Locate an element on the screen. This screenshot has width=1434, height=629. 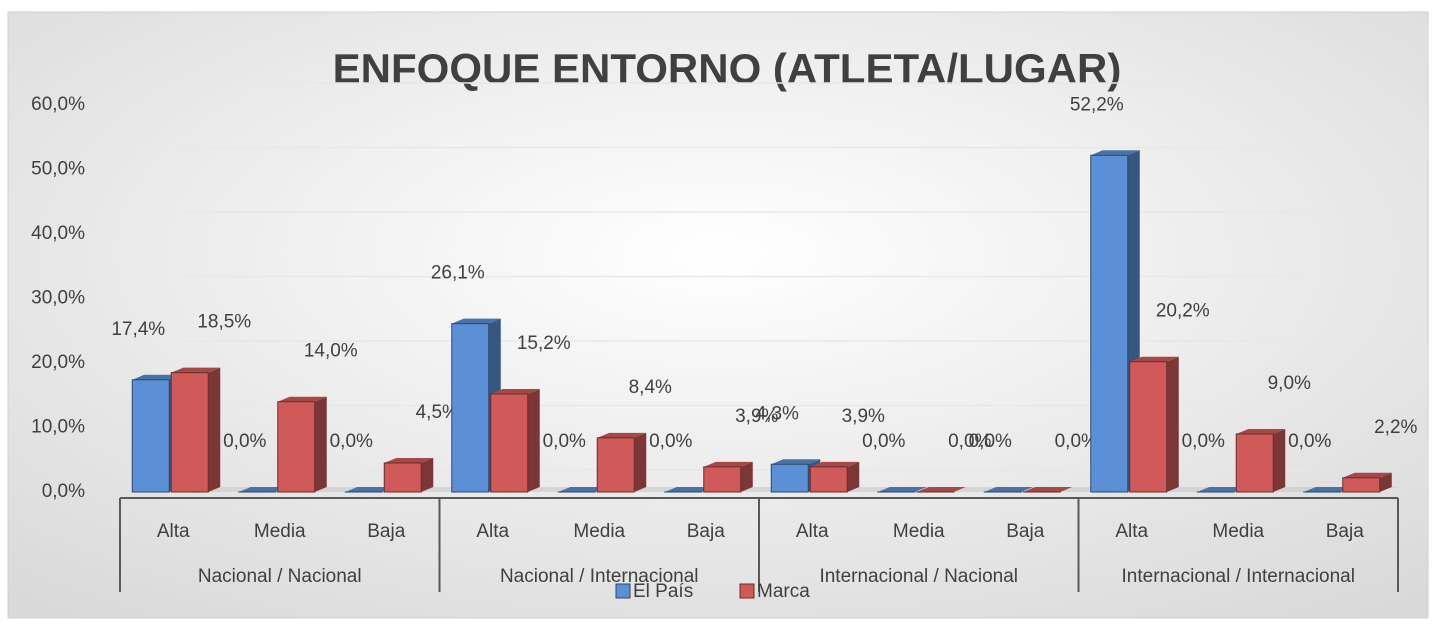
y-tick-label: 50,0% is located at coordinates (58, 169).